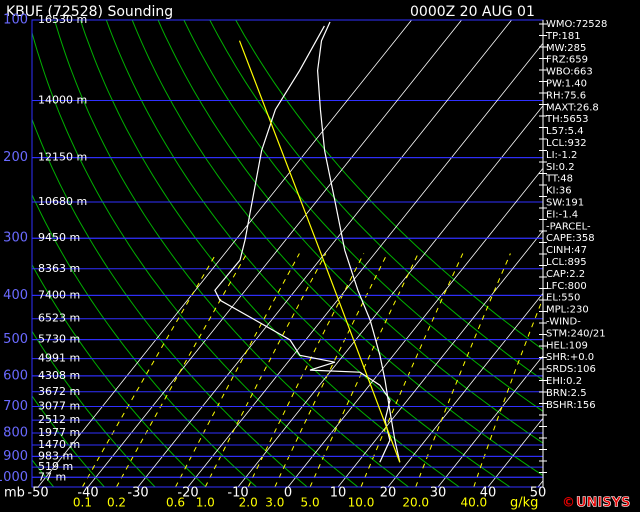 The height and width of the screenshot is (512, 640). I want to click on stat-line: KI:36, so click(559, 191).